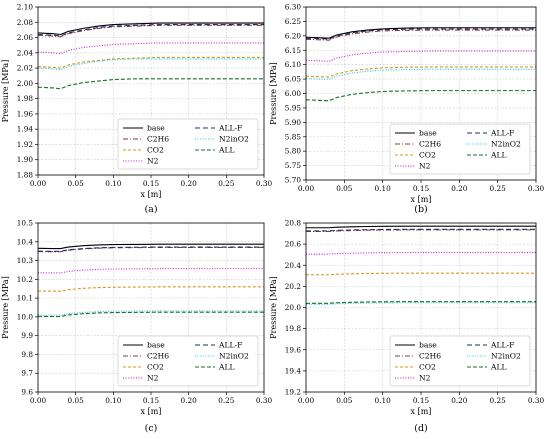 The width and height of the screenshot is (550, 439). What do you see at coordinates (25, 68) in the screenshot?
I see `y-tick-label: 2.02` at bounding box center [25, 68].